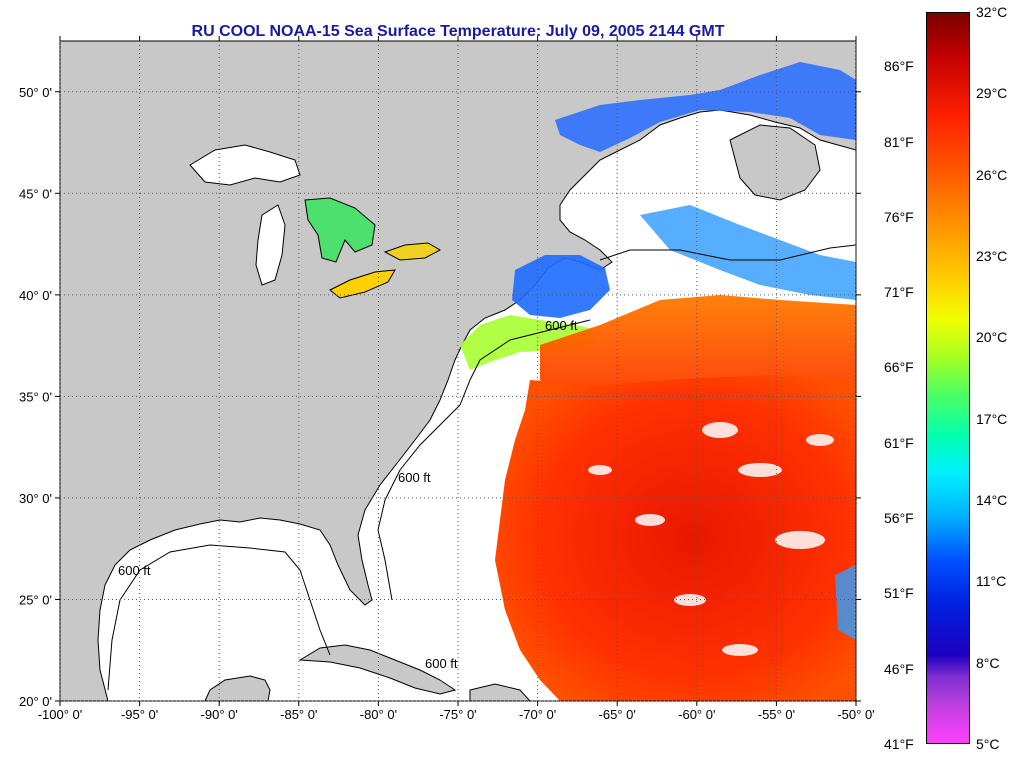 This screenshot has height=761, width=1016. Describe the element at coordinates (992, 418) in the screenshot. I see `colorbar-celsius-label: 17°C` at that location.